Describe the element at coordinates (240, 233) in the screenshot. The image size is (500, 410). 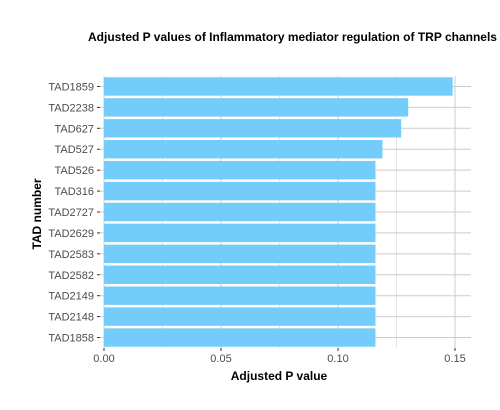
I see `bar-tad2629` at that location.